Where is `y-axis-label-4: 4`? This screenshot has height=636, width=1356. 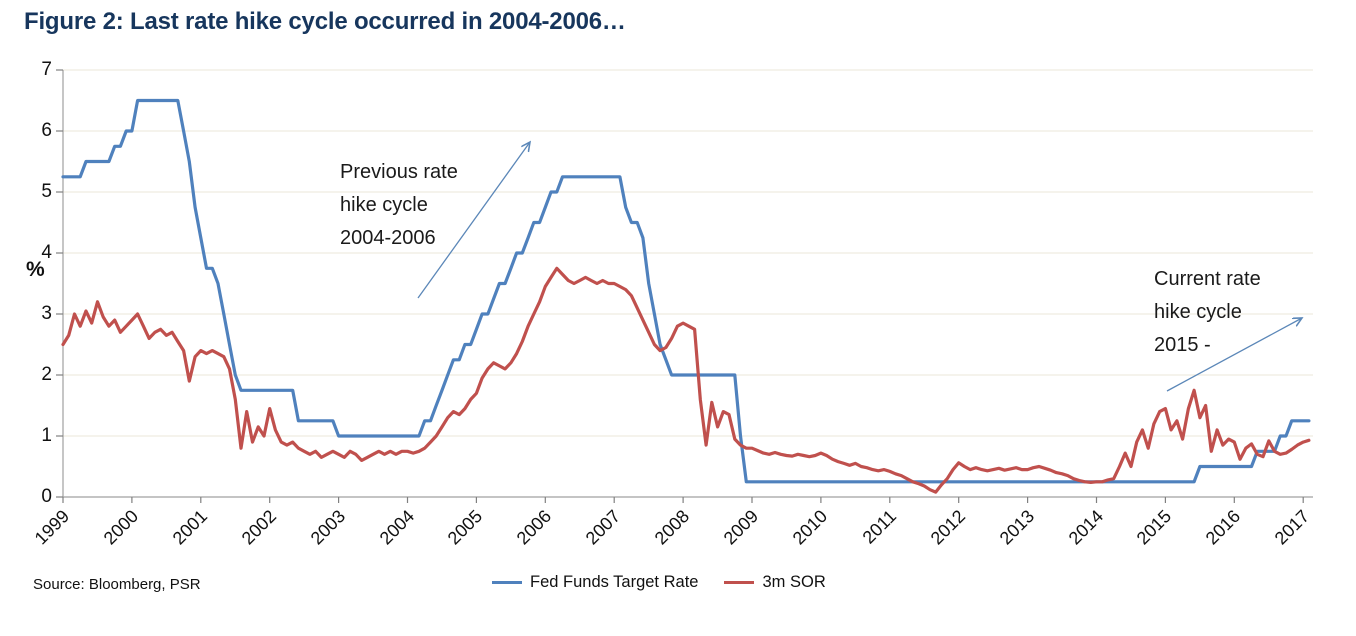 y-axis-label-4: 4 is located at coordinates (46, 252).